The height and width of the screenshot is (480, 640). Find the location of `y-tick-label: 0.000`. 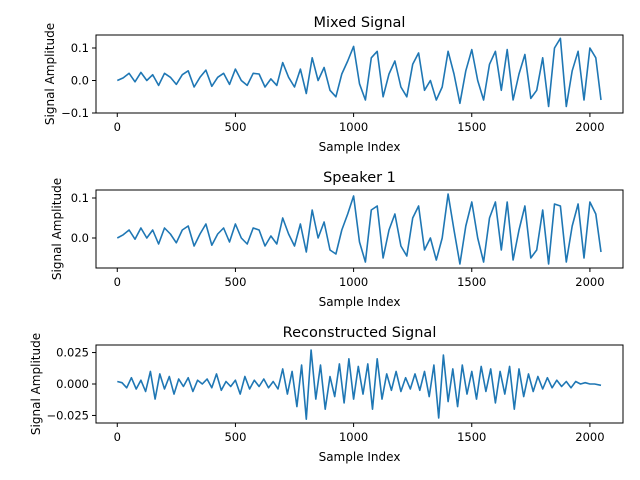

y-tick-label: 0.000 is located at coordinates (72, 384).